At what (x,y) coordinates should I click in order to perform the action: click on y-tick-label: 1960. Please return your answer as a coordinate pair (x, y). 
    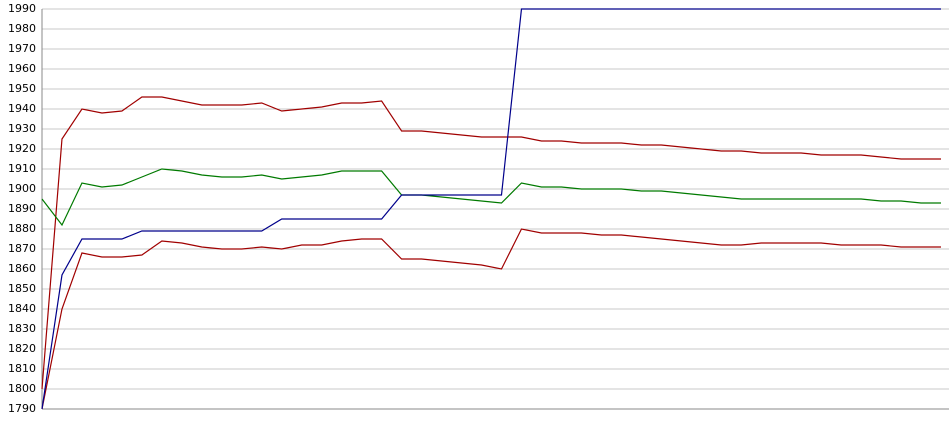
    Looking at the image, I should click on (22, 68).